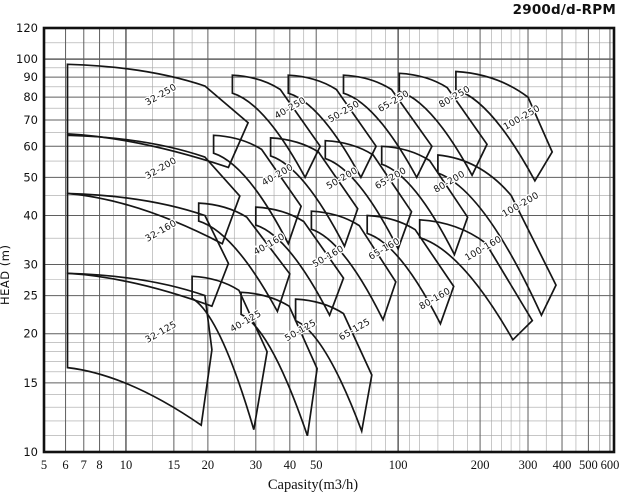  Describe the element at coordinates (528, 465) in the screenshot. I see `x-tick-label: 300` at that location.